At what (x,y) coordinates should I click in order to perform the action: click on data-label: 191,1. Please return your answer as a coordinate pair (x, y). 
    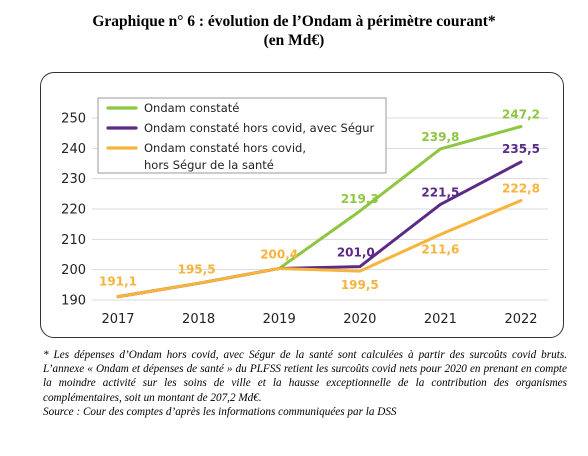
    Looking at the image, I should click on (118, 282).